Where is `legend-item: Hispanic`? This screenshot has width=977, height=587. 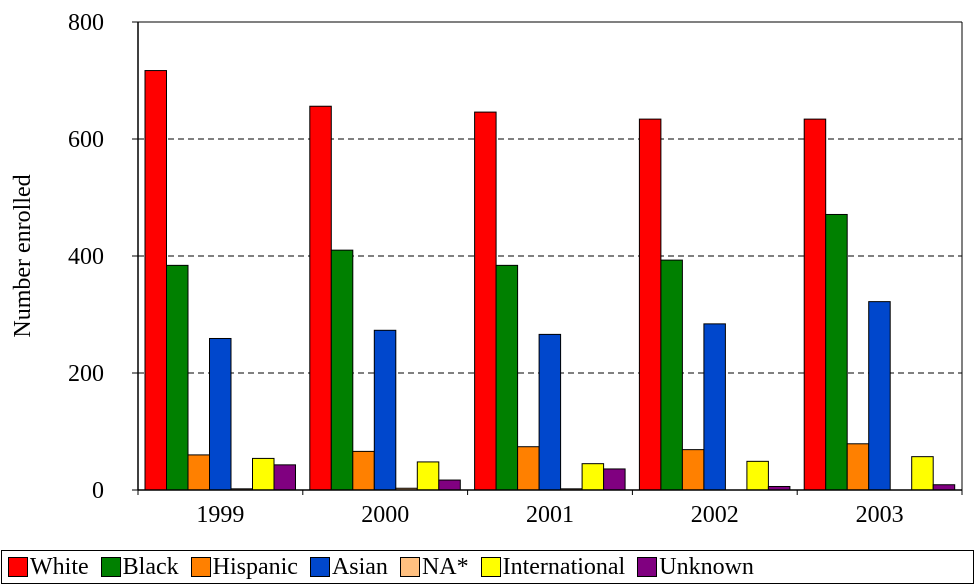
legend-item: Hispanic is located at coordinates (244, 567).